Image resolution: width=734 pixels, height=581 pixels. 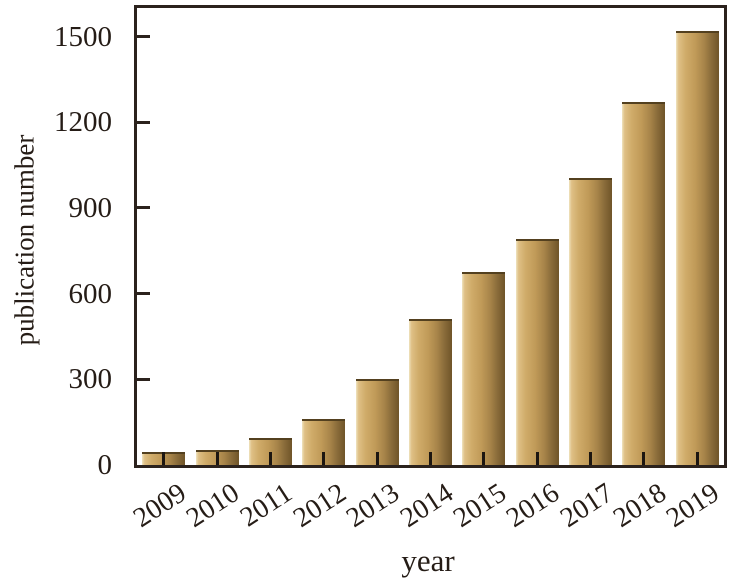 I want to click on y-tick-label: 0, so click(x=105, y=465).